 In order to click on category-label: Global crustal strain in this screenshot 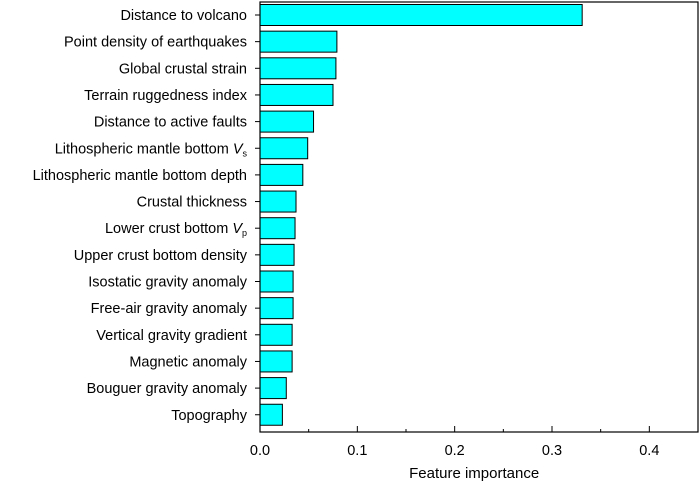, I will do `click(183, 69)`.